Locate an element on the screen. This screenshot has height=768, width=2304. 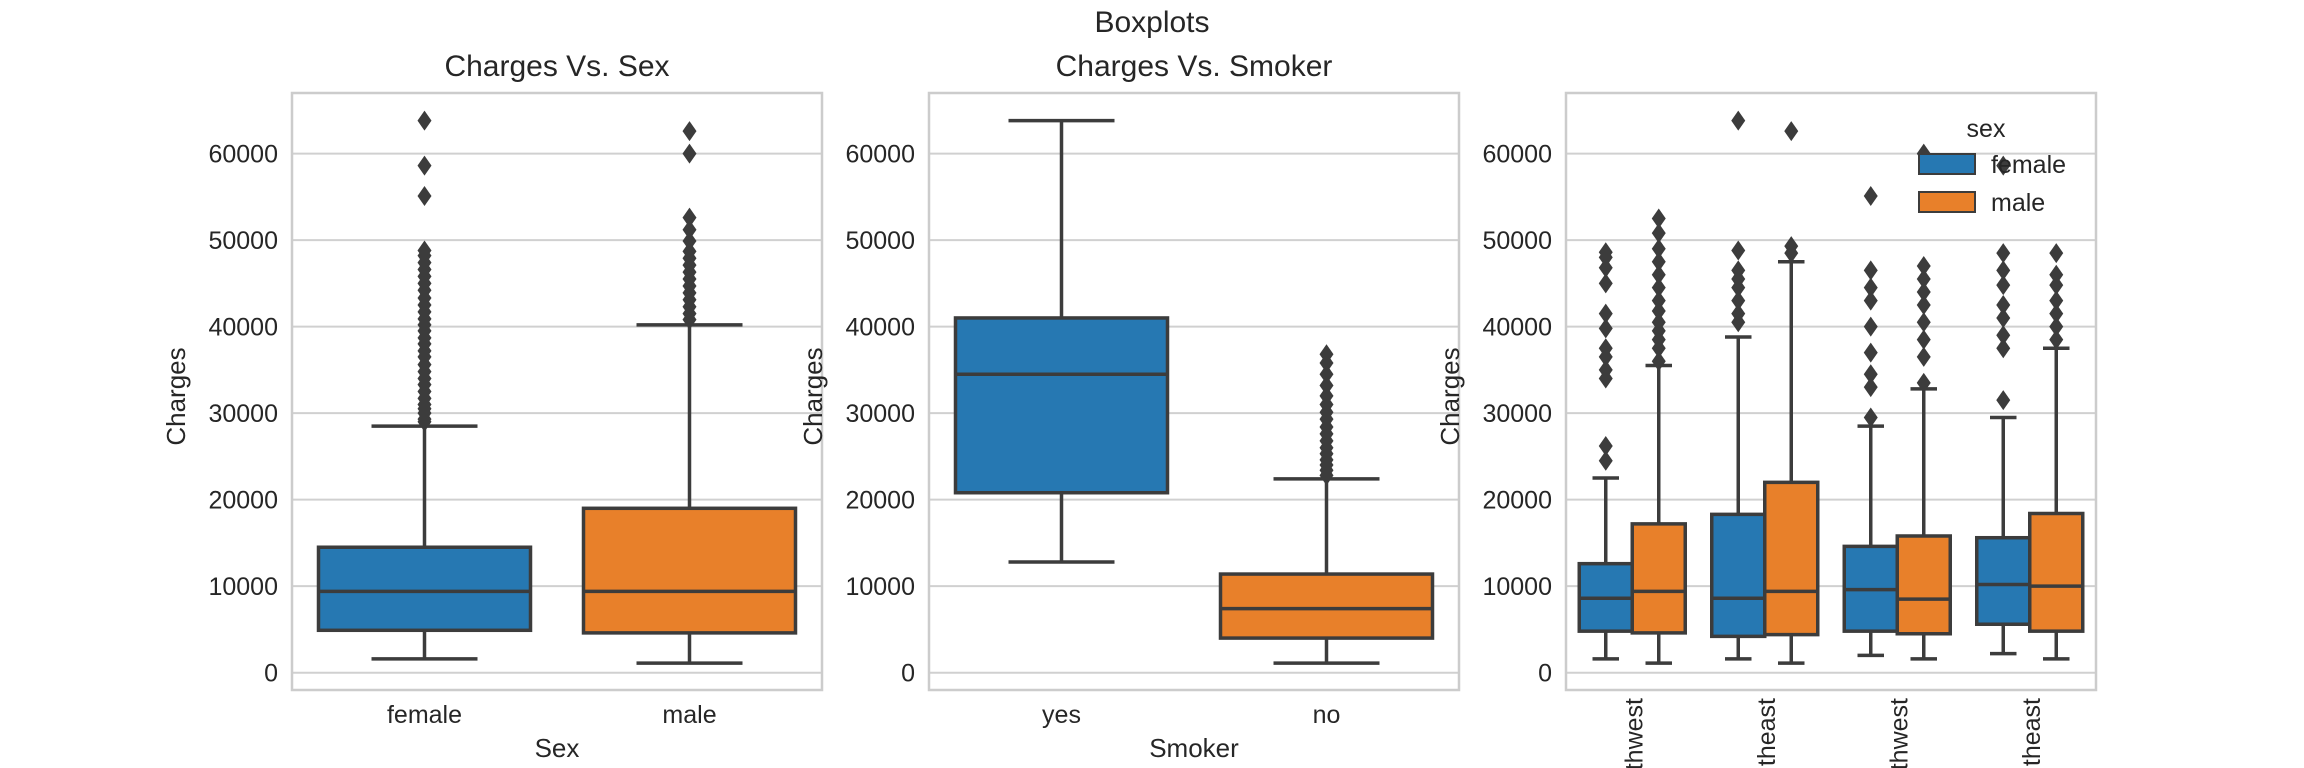
x-axis-label: Smoker is located at coordinates (1194, 748).